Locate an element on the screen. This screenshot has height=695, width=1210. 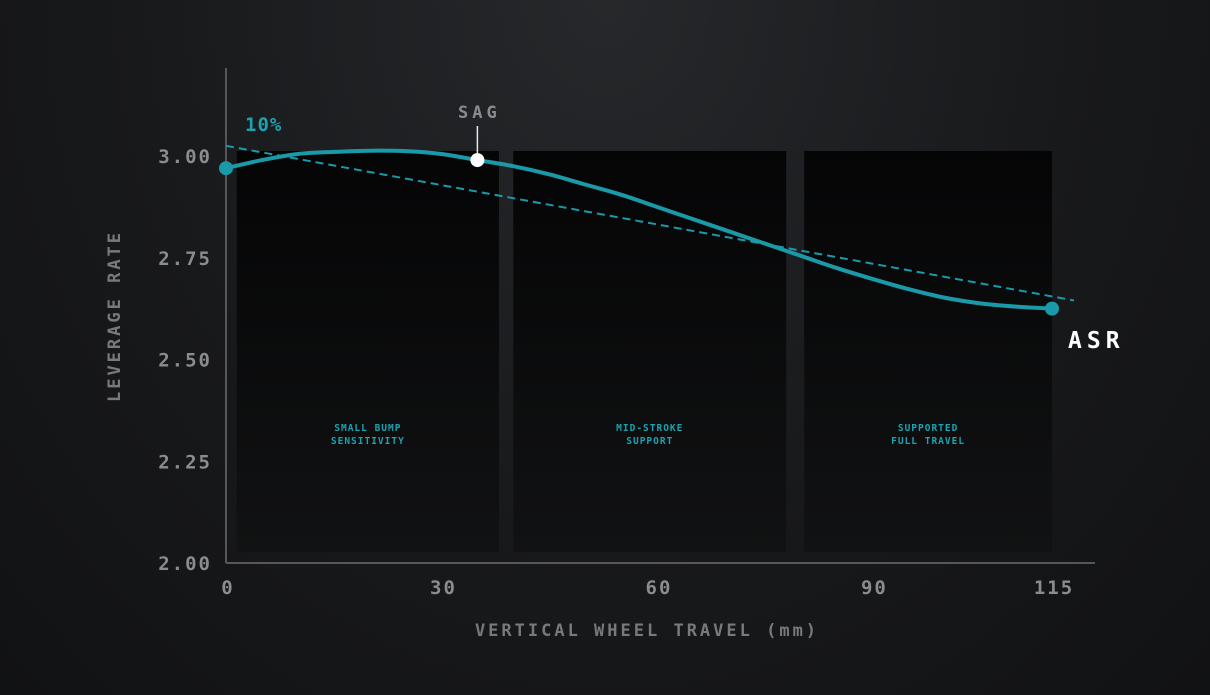
x-tick-label: 30 is located at coordinates (443, 588).